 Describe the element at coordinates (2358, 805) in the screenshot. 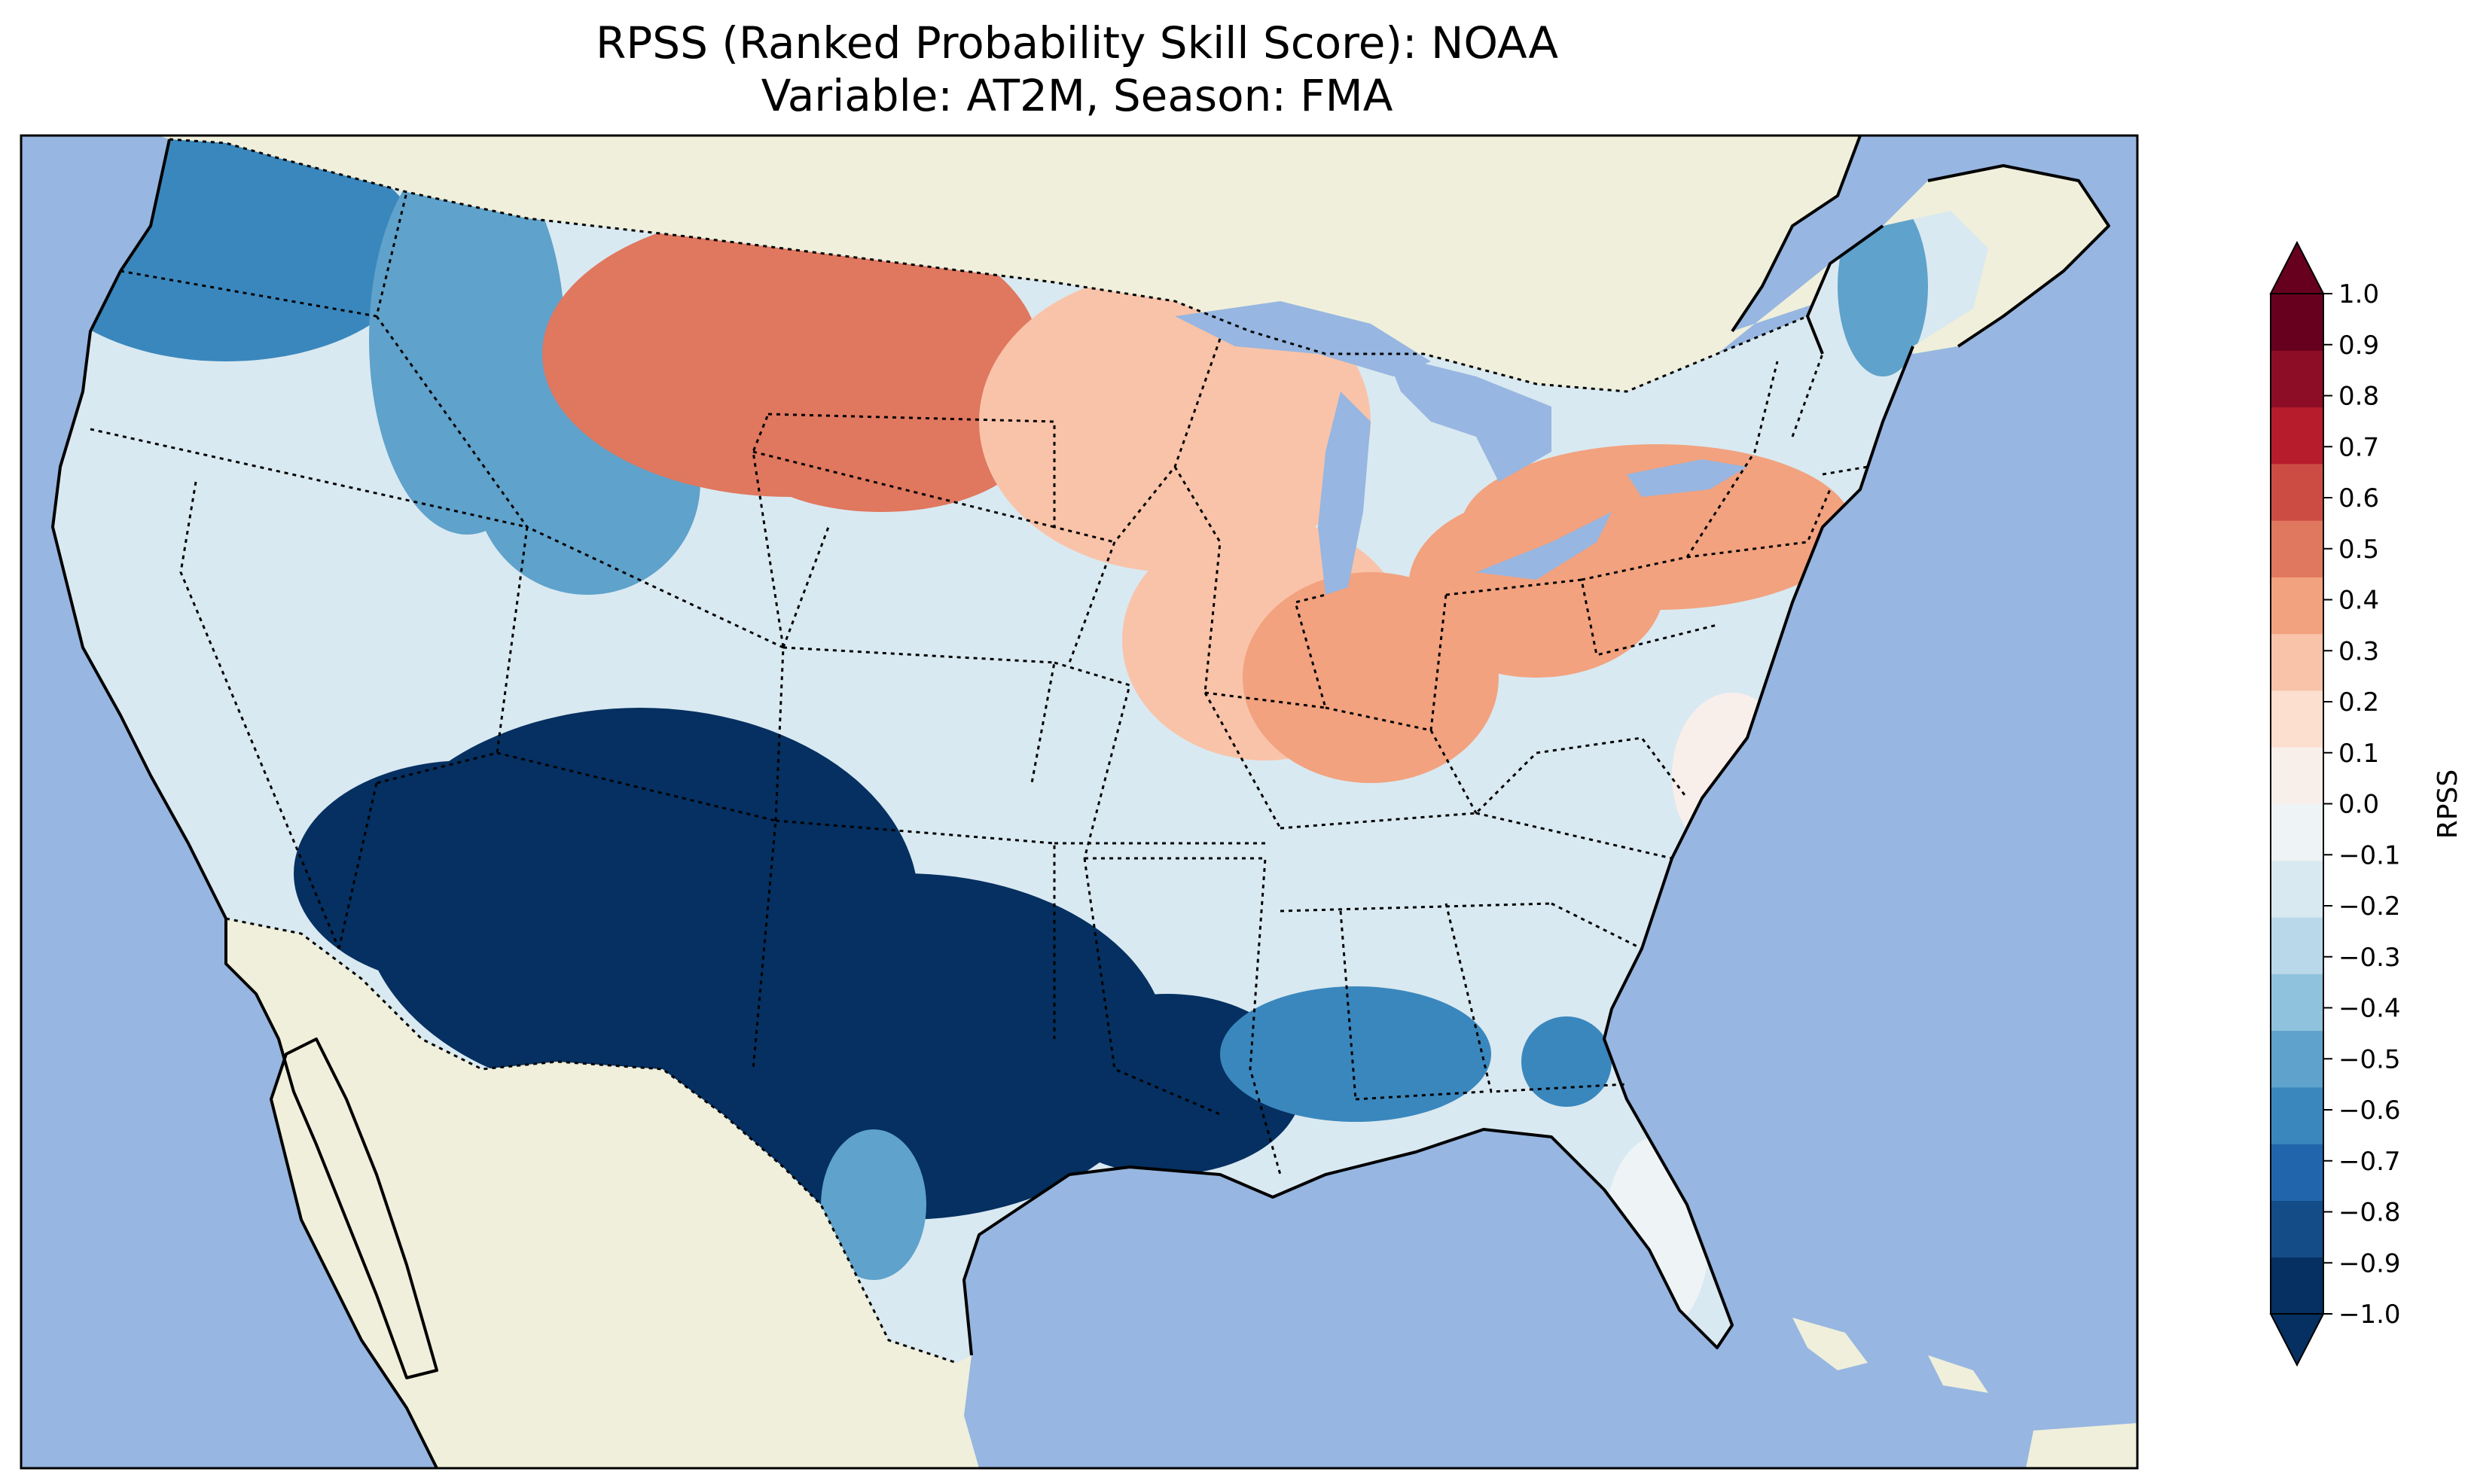

I see `colorbar-tick-label: 0.0` at that location.